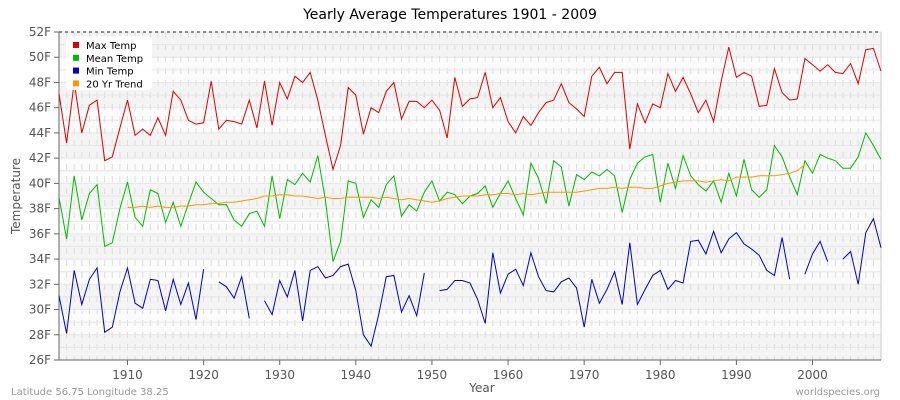  I want to click on x-tick-label: 1920, so click(203, 375).